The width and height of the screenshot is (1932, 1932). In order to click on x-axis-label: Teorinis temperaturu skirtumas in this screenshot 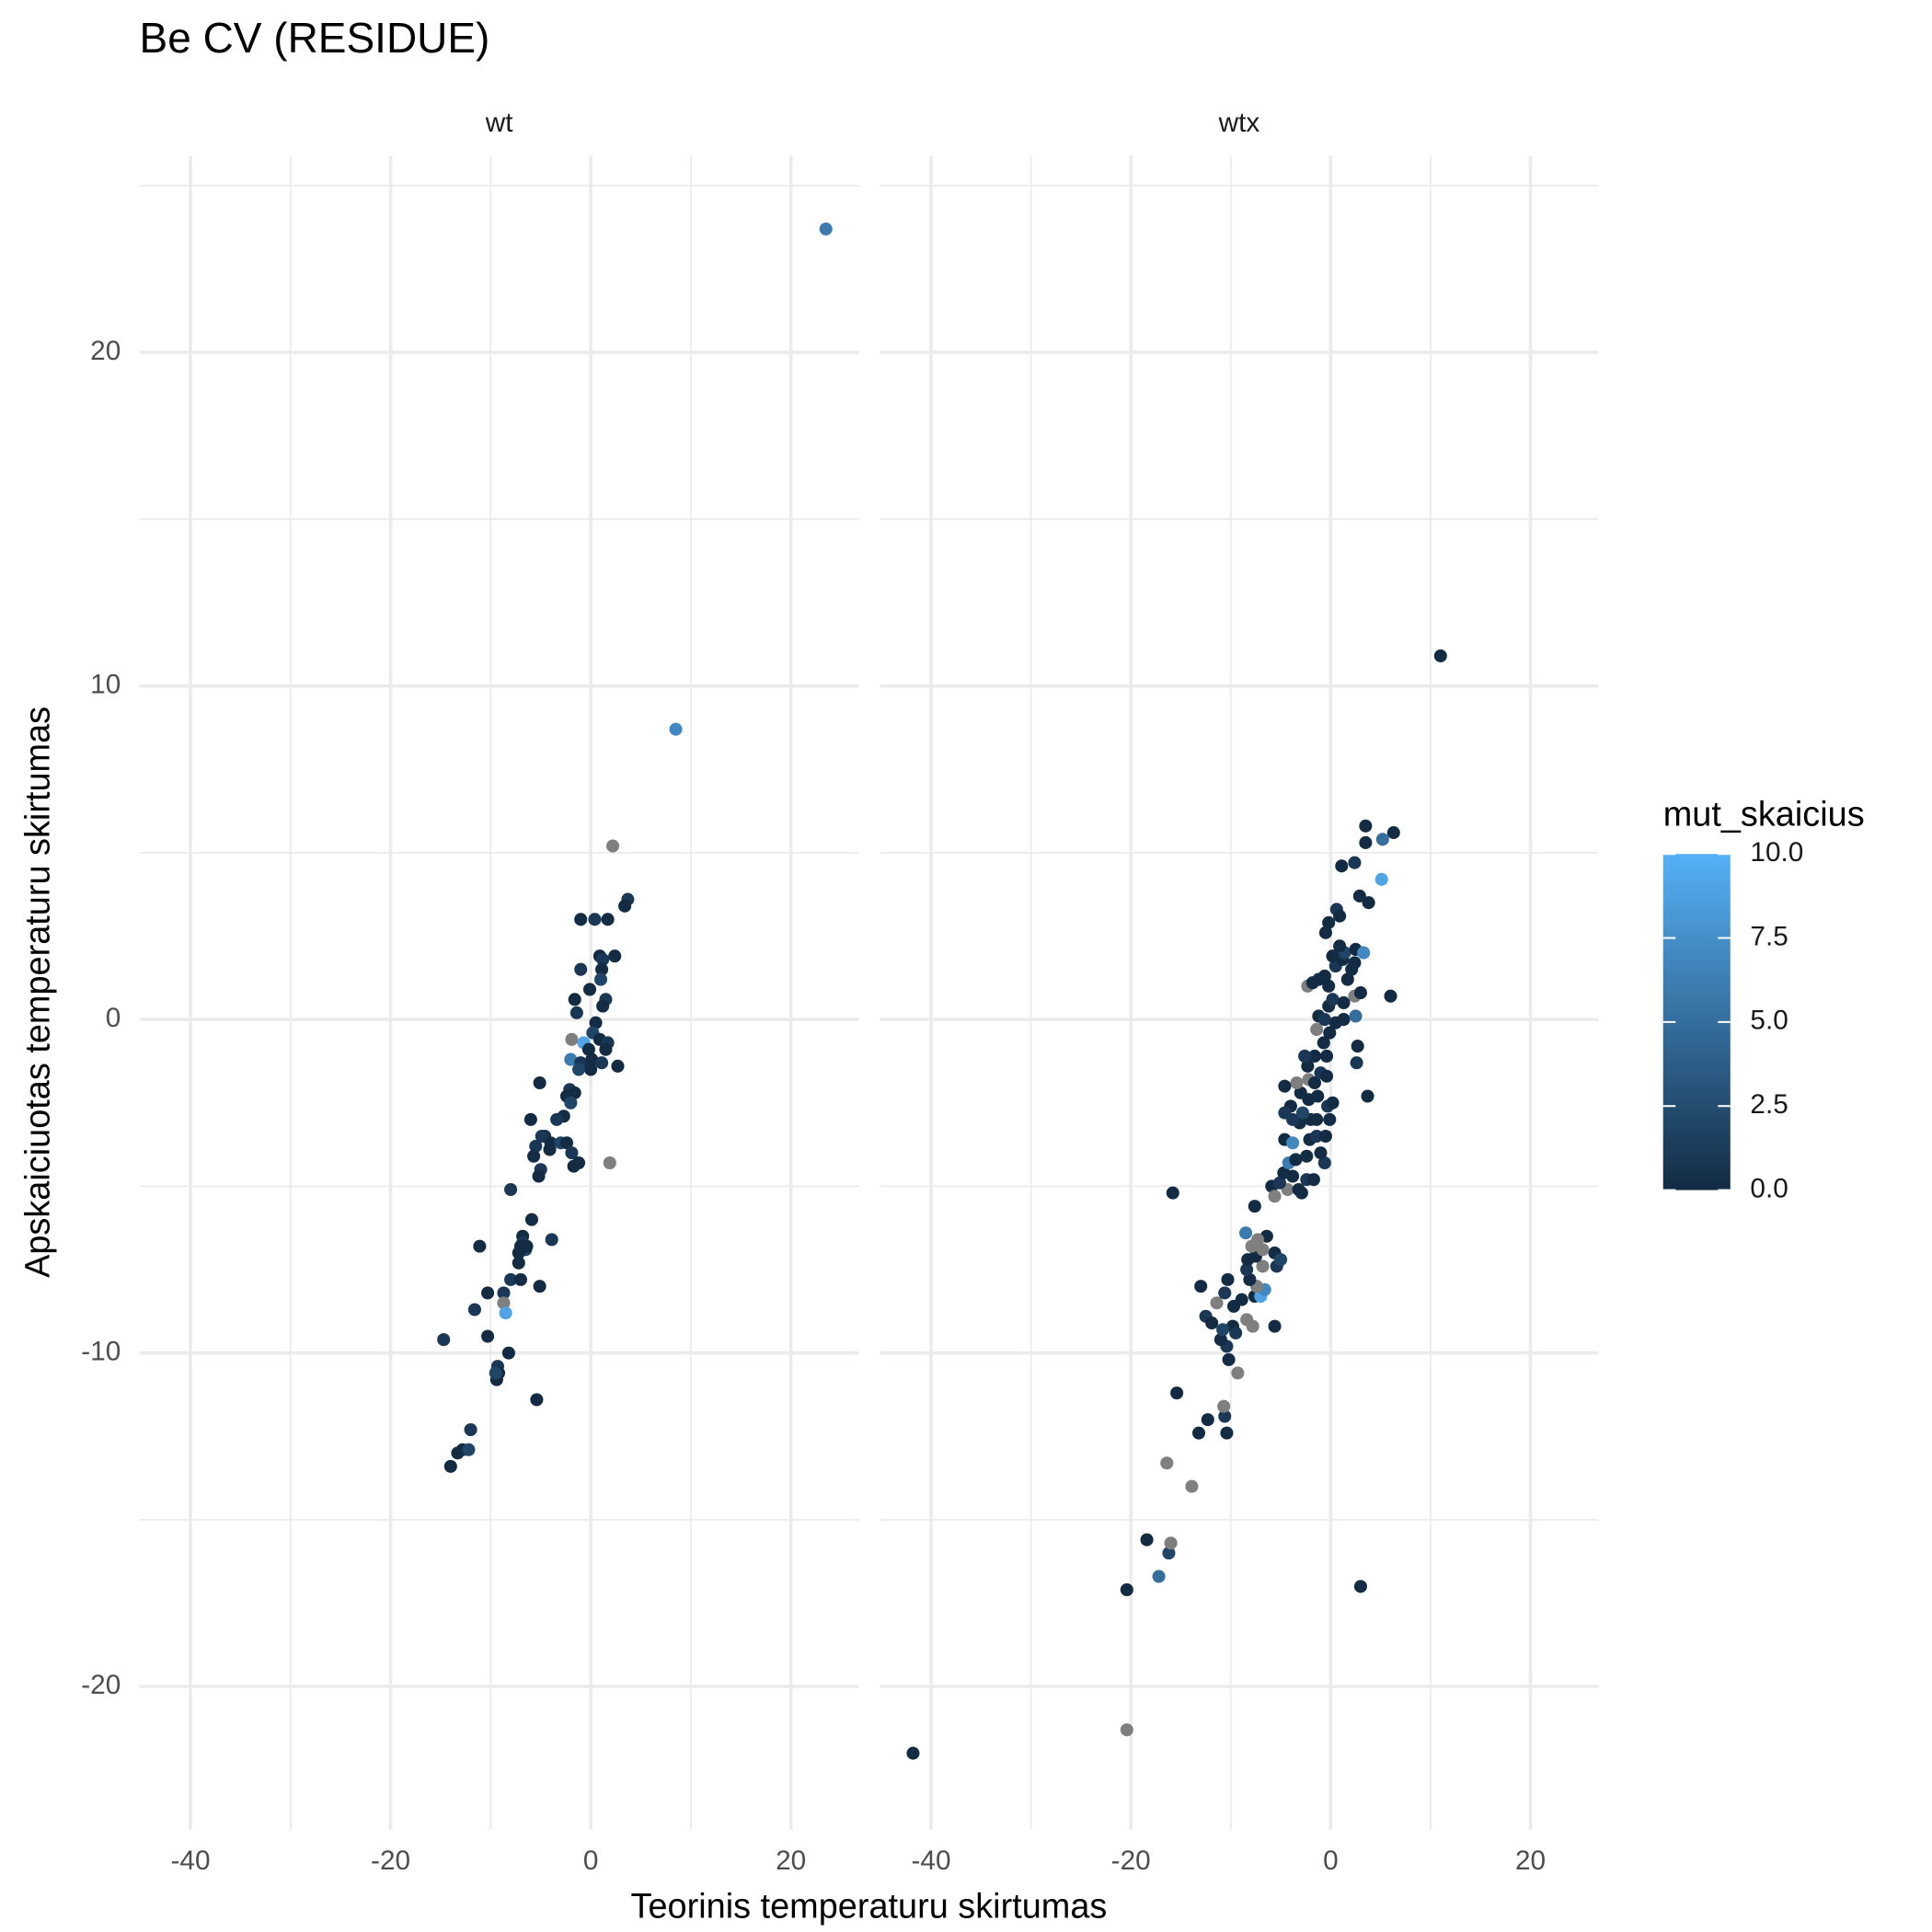, I will do `click(869, 1906)`.